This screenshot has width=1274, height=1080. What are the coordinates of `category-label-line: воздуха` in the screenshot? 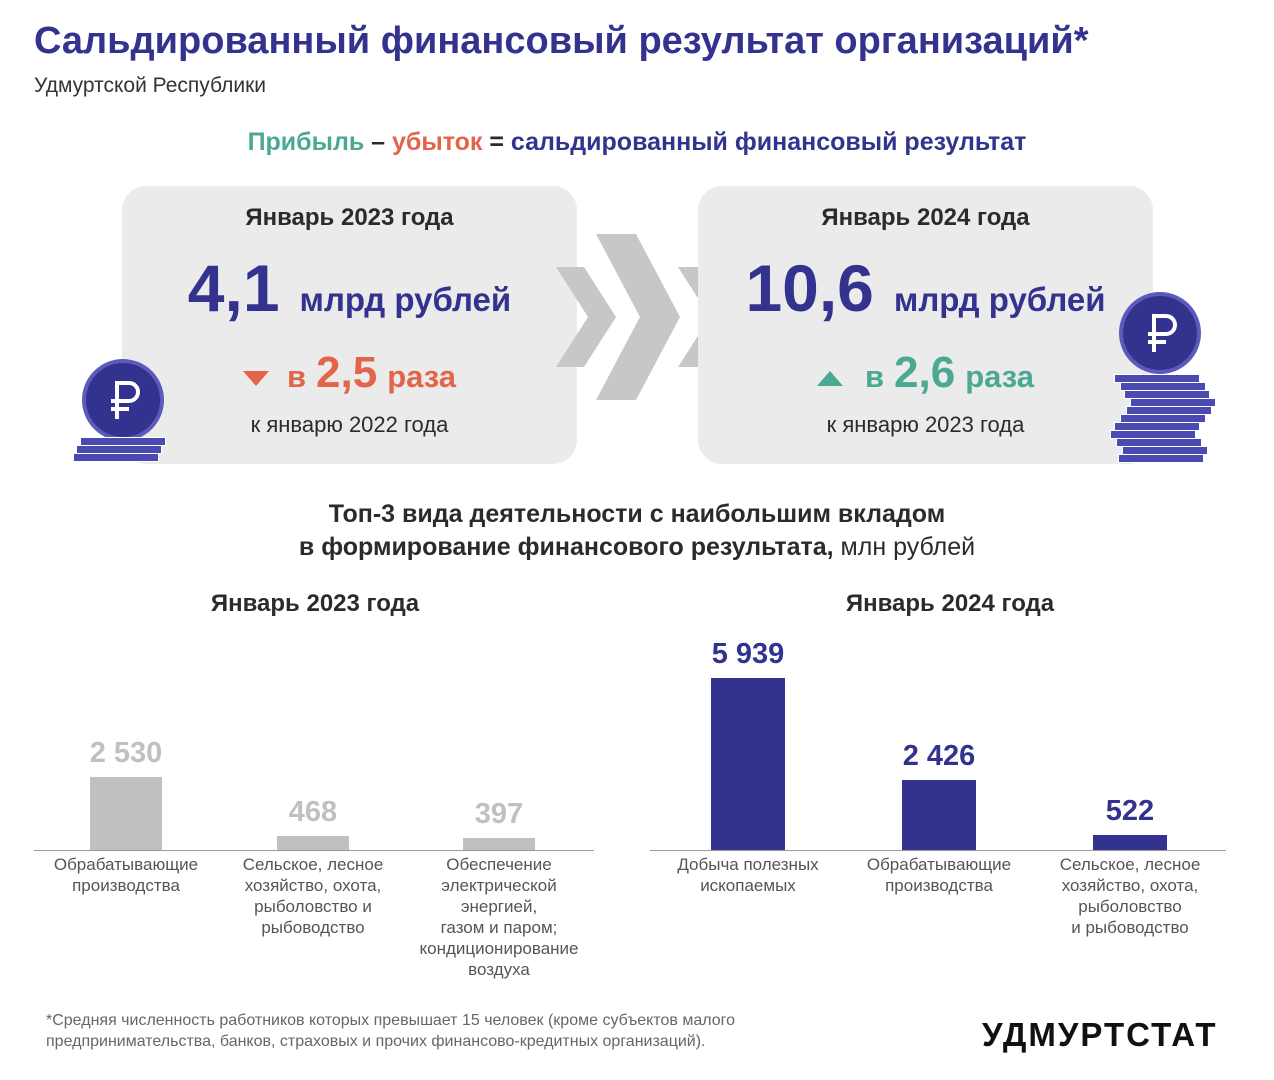 It's located at (499, 969).